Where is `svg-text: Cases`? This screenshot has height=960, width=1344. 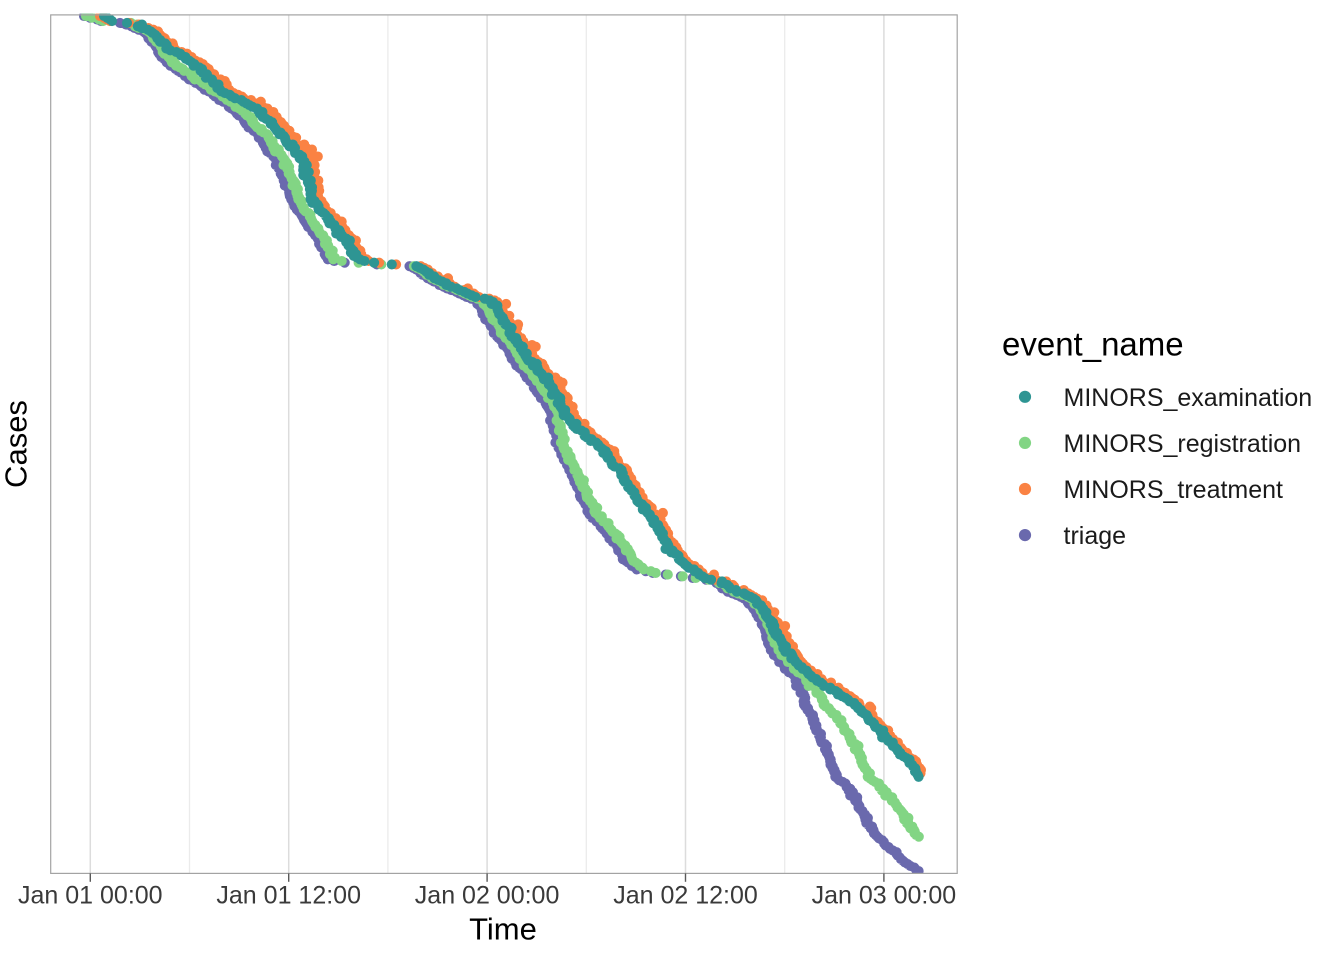 svg-text: Cases is located at coordinates (17, 444).